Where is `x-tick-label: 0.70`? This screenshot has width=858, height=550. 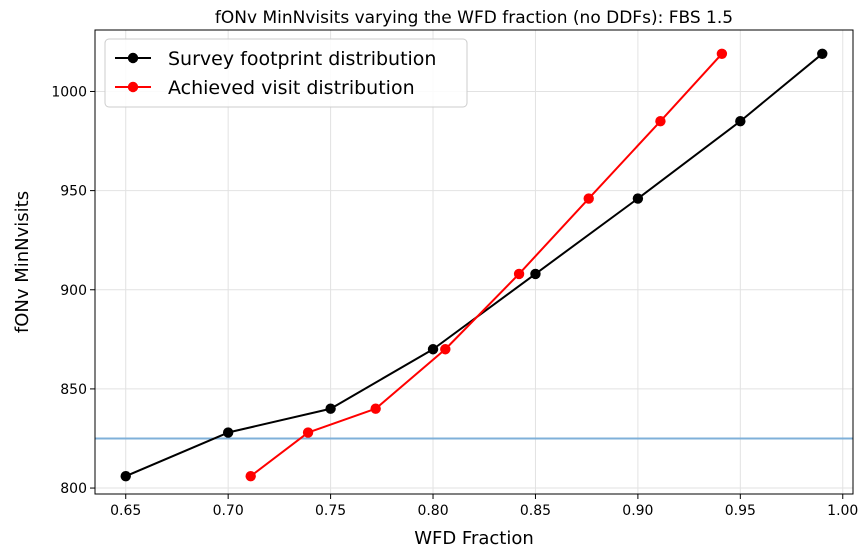 x-tick-label: 0.70 is located at coordinates (228, 511).